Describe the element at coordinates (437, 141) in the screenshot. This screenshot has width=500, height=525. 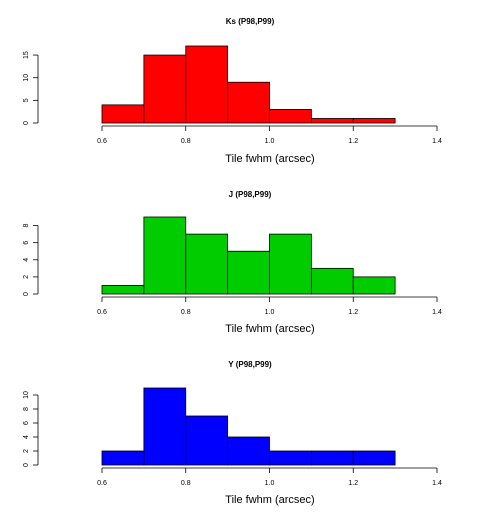
I see `x-tick-label-ks-4: 1.4` at that location.